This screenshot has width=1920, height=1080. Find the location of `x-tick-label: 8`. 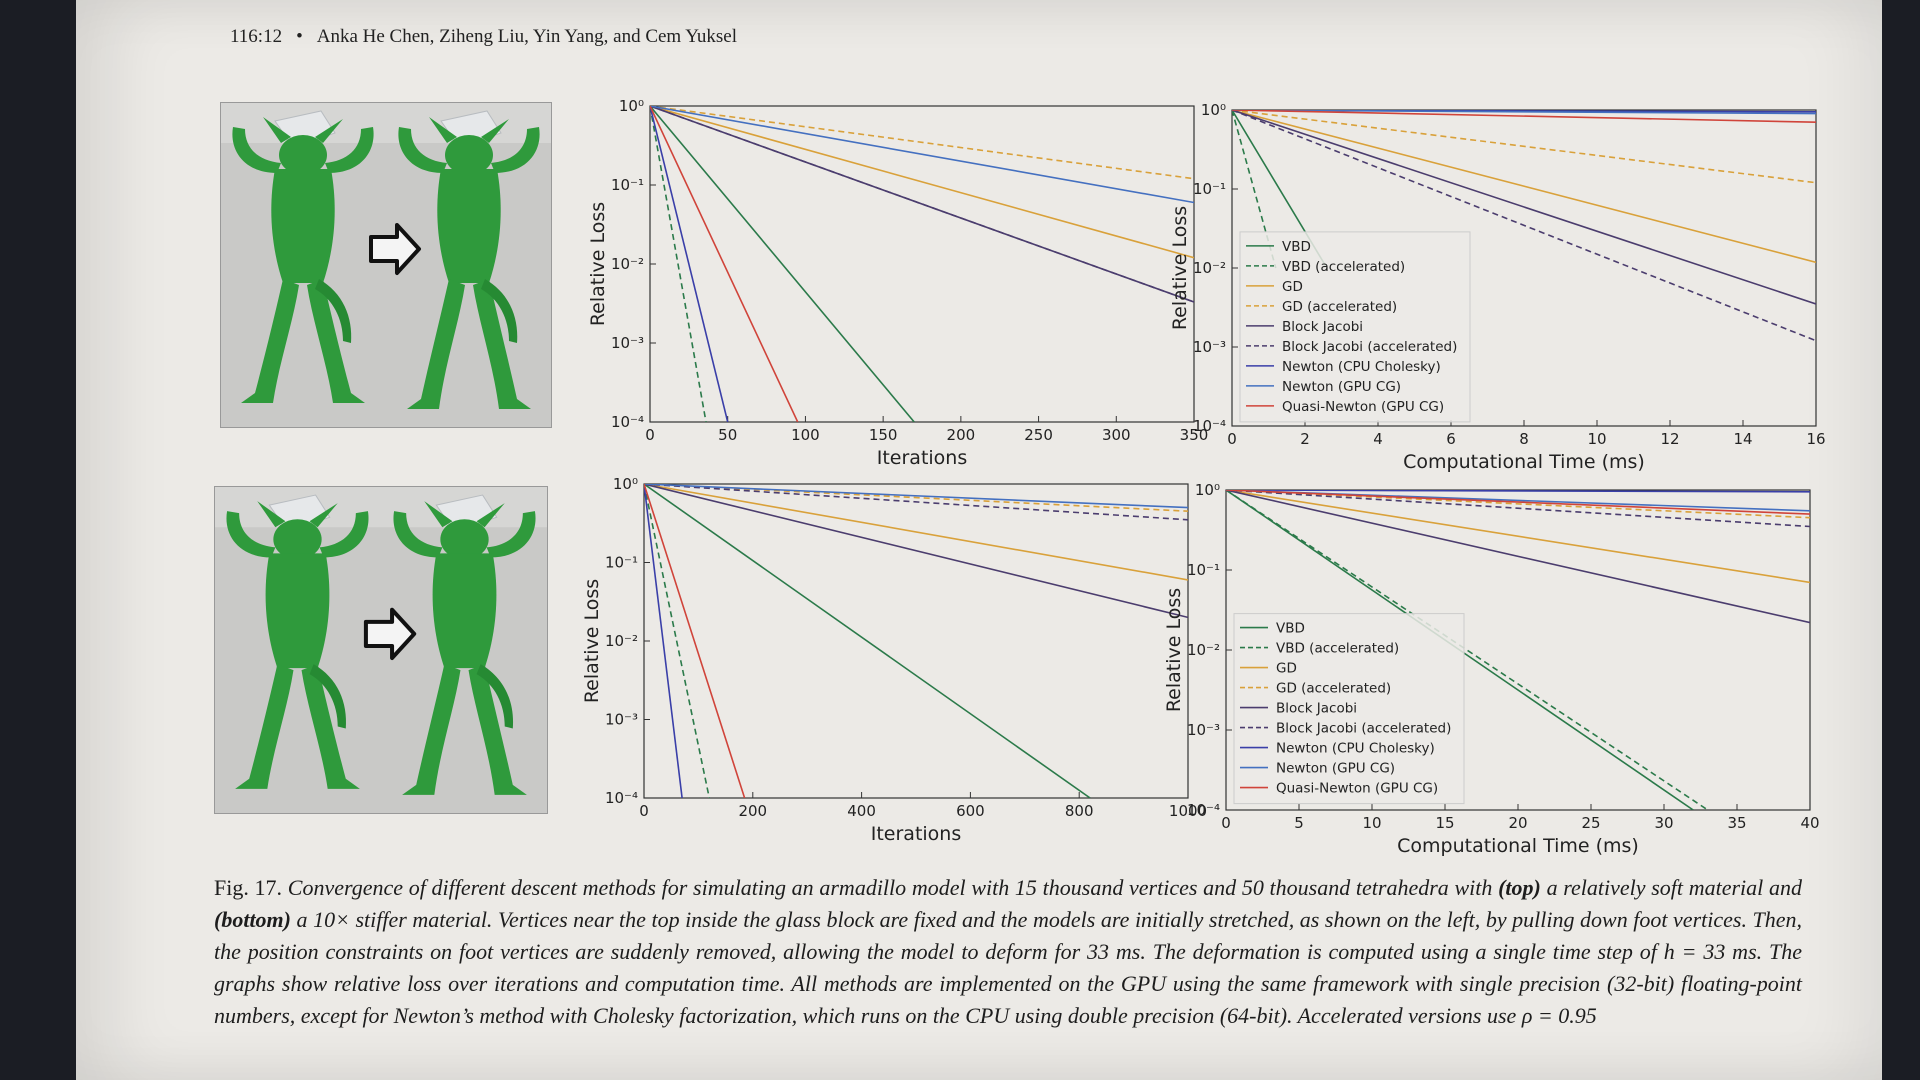

x-tick-label: 8 is located at coordinates (1524, 439).